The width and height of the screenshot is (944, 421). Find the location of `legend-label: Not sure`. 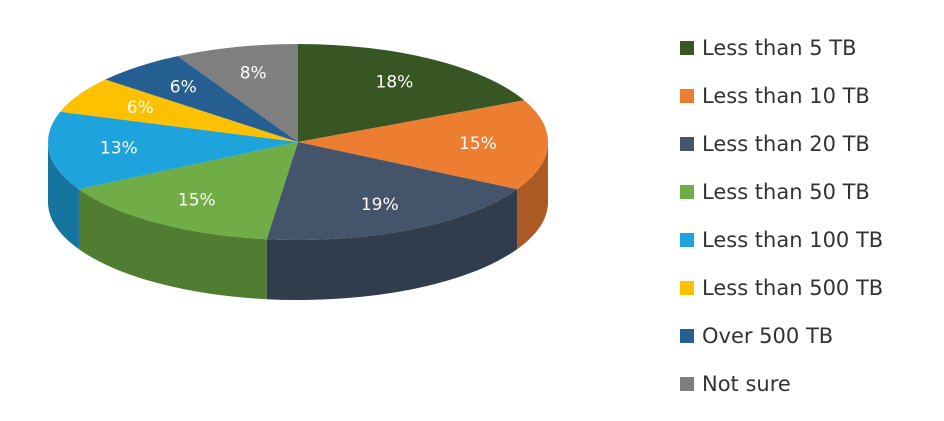

legend-label: Not sure is located at coordinates (746, 384).